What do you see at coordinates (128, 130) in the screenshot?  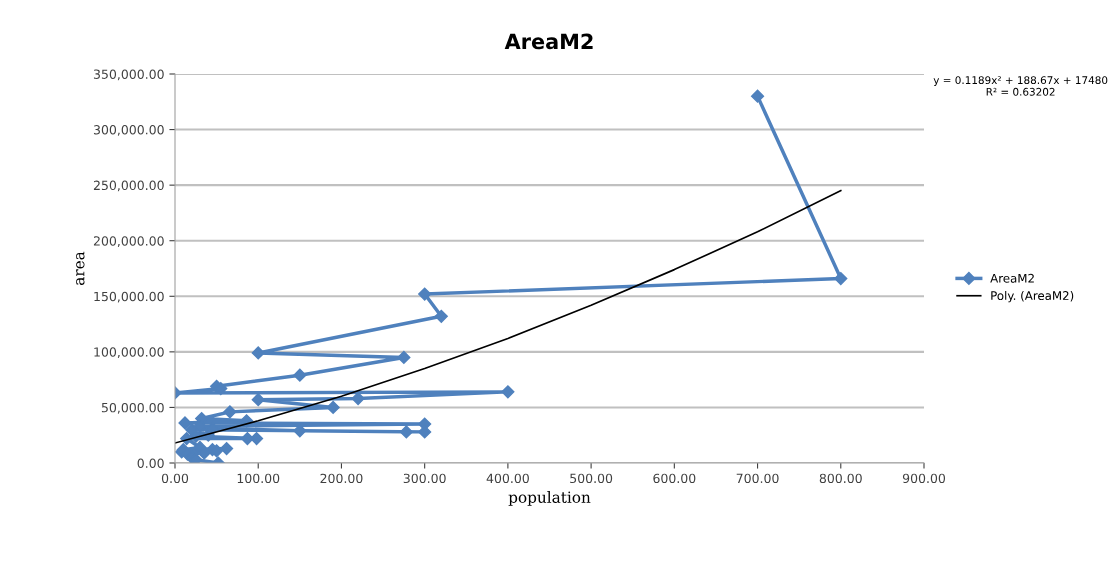 I see `y-tick-label: 300,000.00` at bounding box center [128, 130].